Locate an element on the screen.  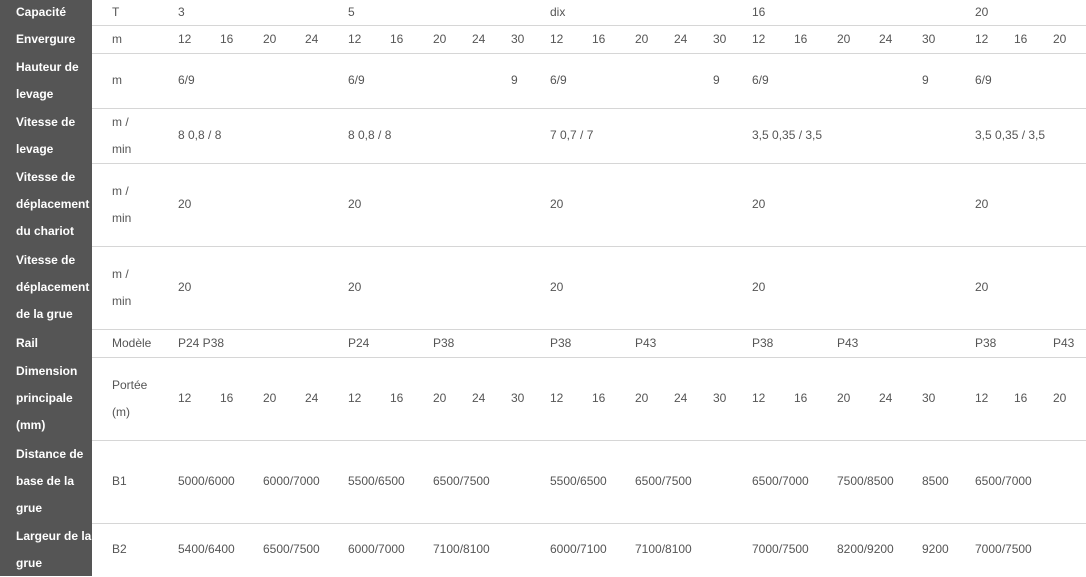
value-cell: P24 is located at coordinates (359, 342).